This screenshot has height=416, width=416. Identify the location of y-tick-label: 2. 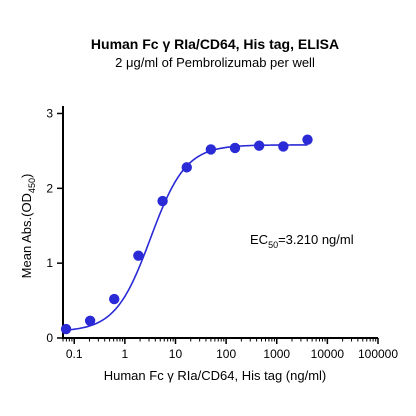
(49, 188).